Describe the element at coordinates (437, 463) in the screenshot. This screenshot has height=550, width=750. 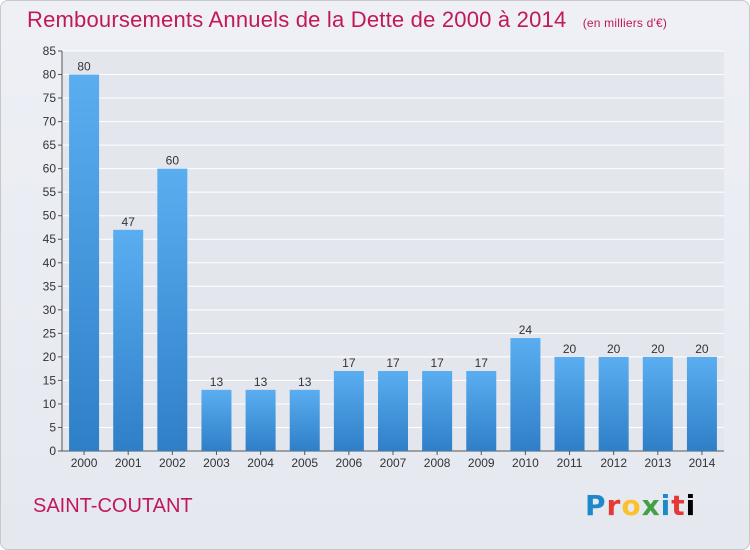
I see `x-tick-label: 2008` at that location.